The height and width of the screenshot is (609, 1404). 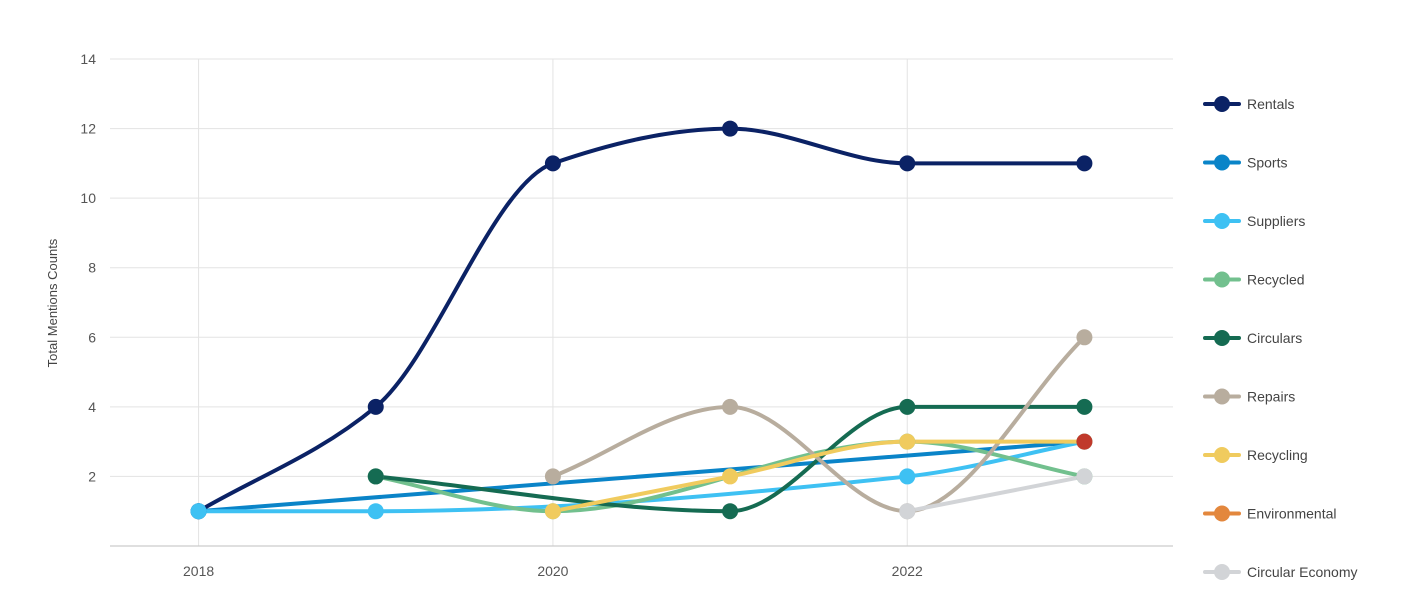 What do you see at coordinates (1274, 338) in the screenshot?
I see `legend-label: Circulars` at bounding box center [1274, 338].